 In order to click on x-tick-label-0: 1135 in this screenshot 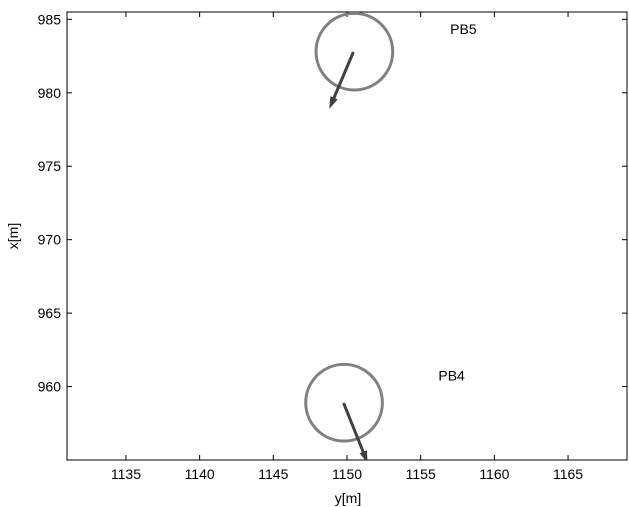, I will do `click(126, 474)`.